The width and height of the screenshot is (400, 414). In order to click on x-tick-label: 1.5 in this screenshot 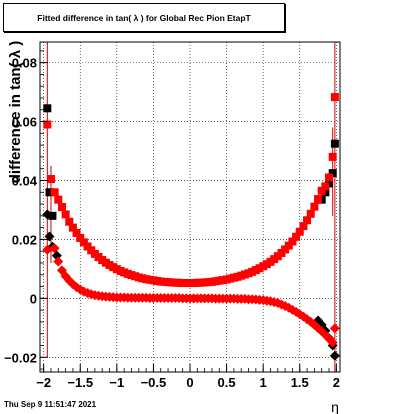, I will do `click(300, 382)`.